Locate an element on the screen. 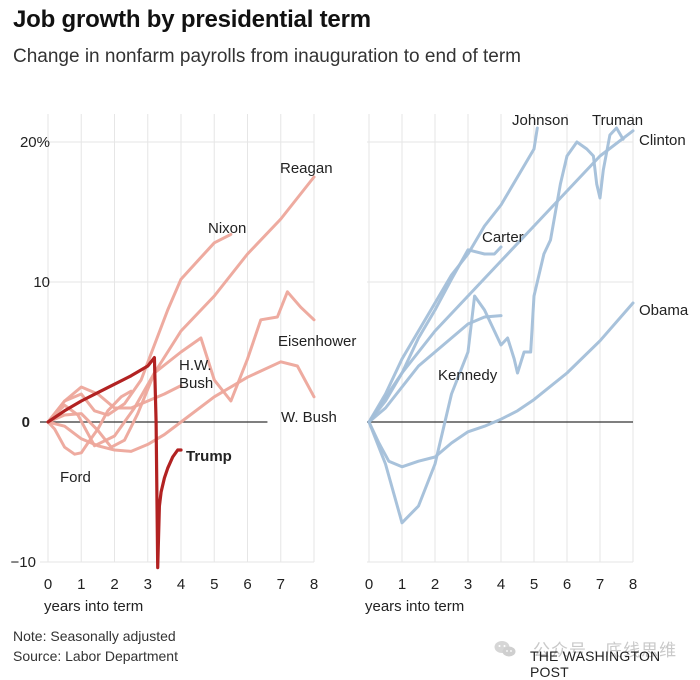 Image resolution: width=700 pixels, height=680 pixels. note-text: Note: Seasonally adjusted is located at coordinates (94, 636).